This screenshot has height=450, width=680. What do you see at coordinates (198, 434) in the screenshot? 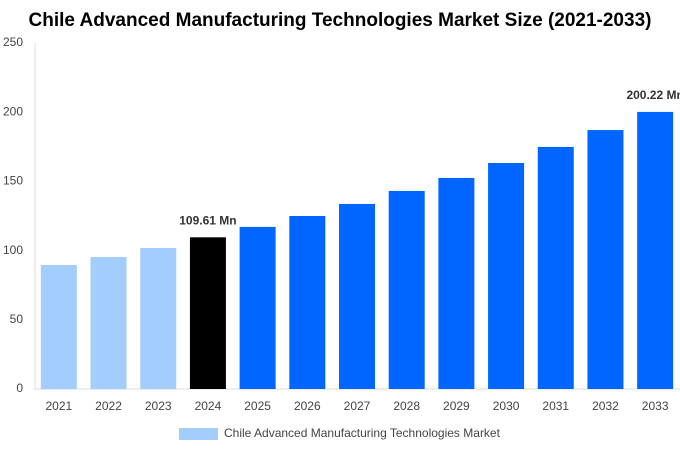
I see `legend-swatch` at bounding box center [198, 434].